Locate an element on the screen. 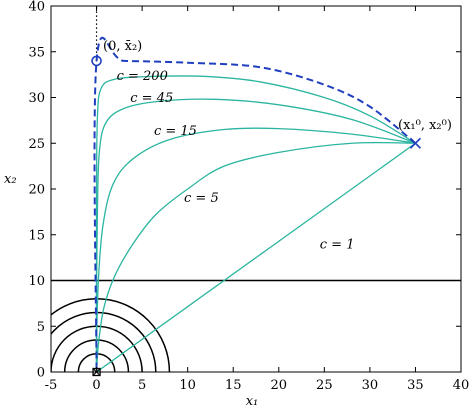 Image resolution: width=474 pixels, height=409 pixels. start-marker-x-b is located at coordinates (415, 143).